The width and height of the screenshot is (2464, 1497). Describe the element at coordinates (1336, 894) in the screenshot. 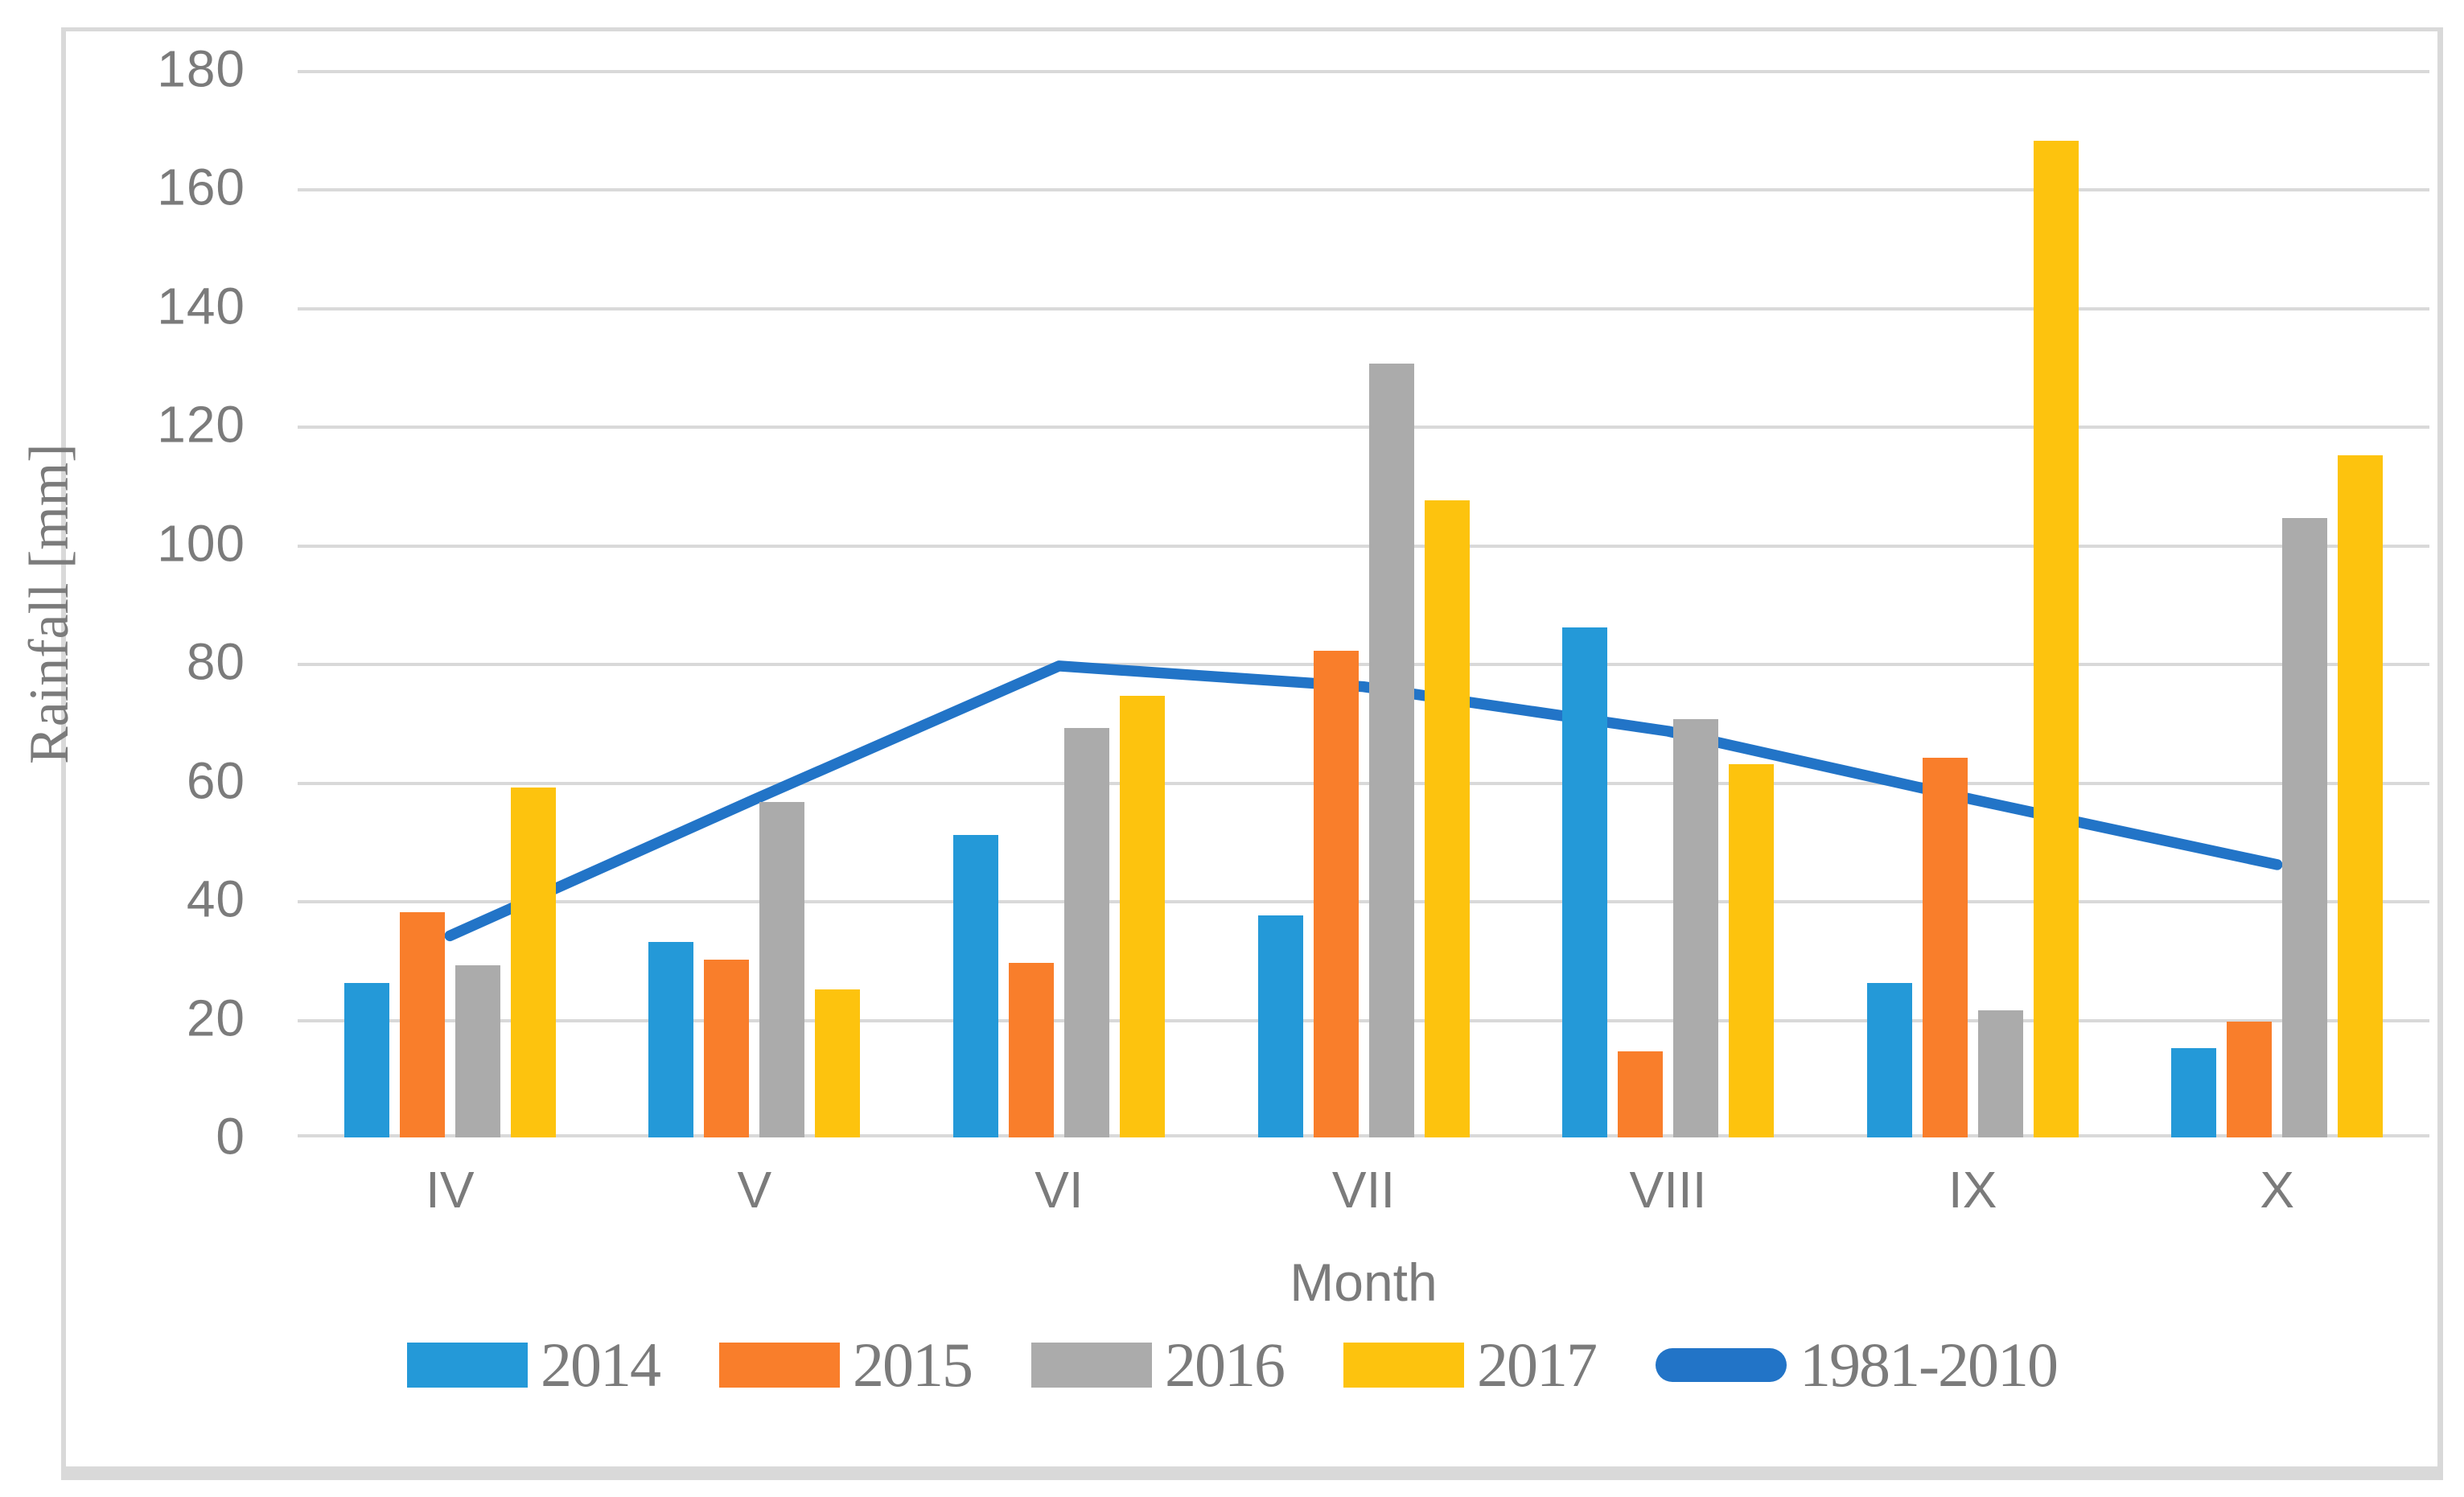

I see `bar-2015-VII` at that location.